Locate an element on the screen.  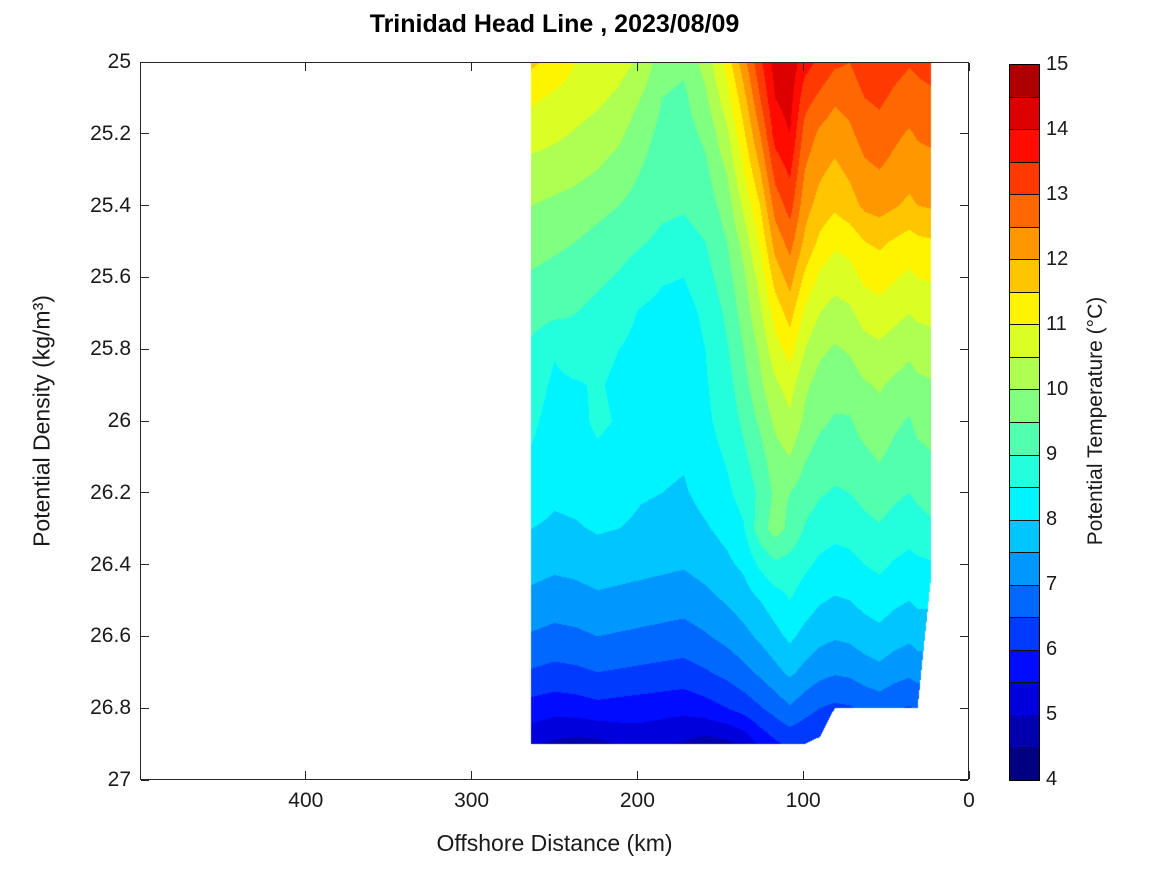
y-tick-label: 25.6 is located at coordinates (110, 277).